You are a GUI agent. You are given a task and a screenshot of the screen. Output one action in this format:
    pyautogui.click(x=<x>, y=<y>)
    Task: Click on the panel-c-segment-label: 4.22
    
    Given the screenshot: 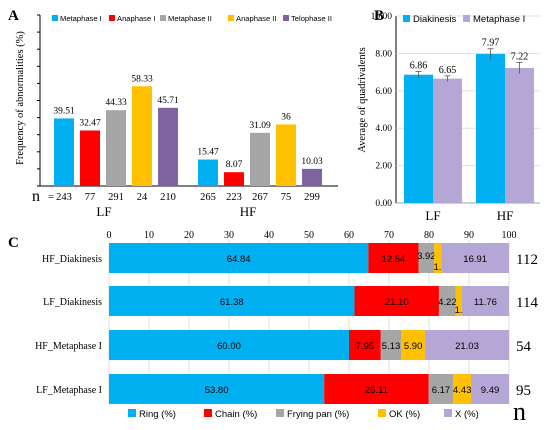 What is the action you would take?
    pyautogui.click(x=447, y=302)
    